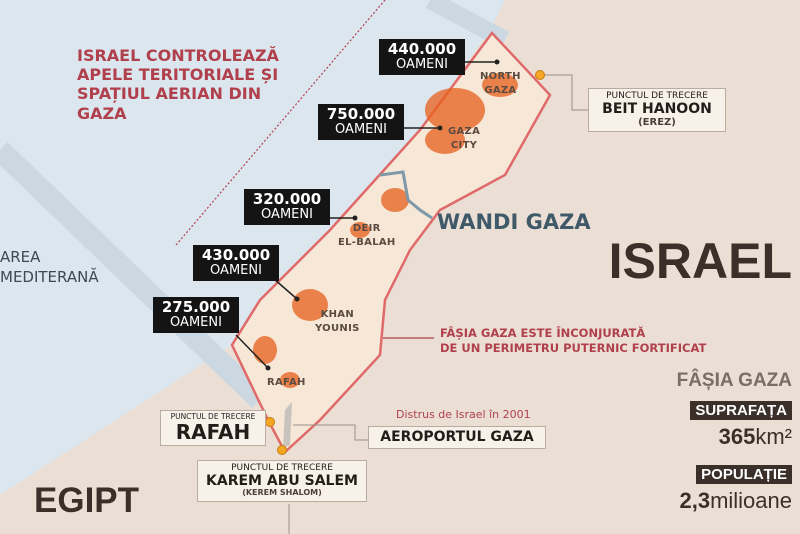 The width and height of the screenshot is (800, 534). Describe the element at coordinates (169, 94) in the screenshot. I see `annotation-line: SPAȚIUL AERIAN DIN` at that location.